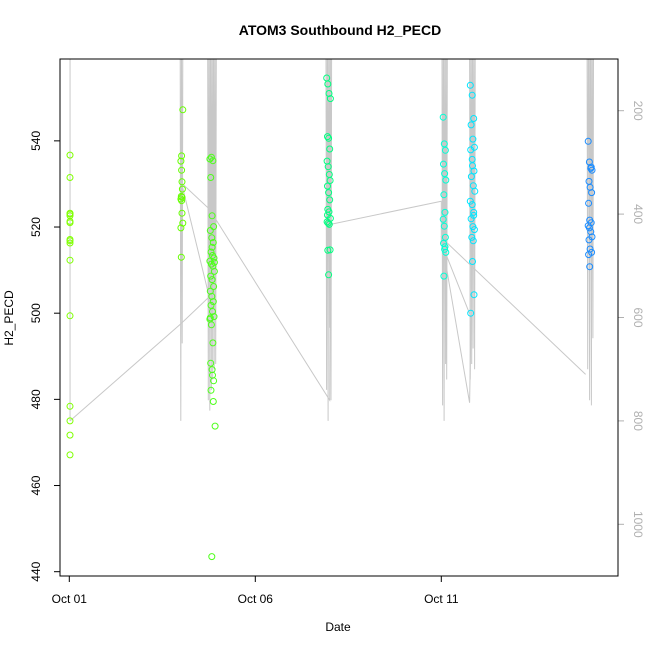  What do you see at coordinates (638, 524) in the screenshot?
I see `right-tick-label: 1000` at bounding box center [638, 524].